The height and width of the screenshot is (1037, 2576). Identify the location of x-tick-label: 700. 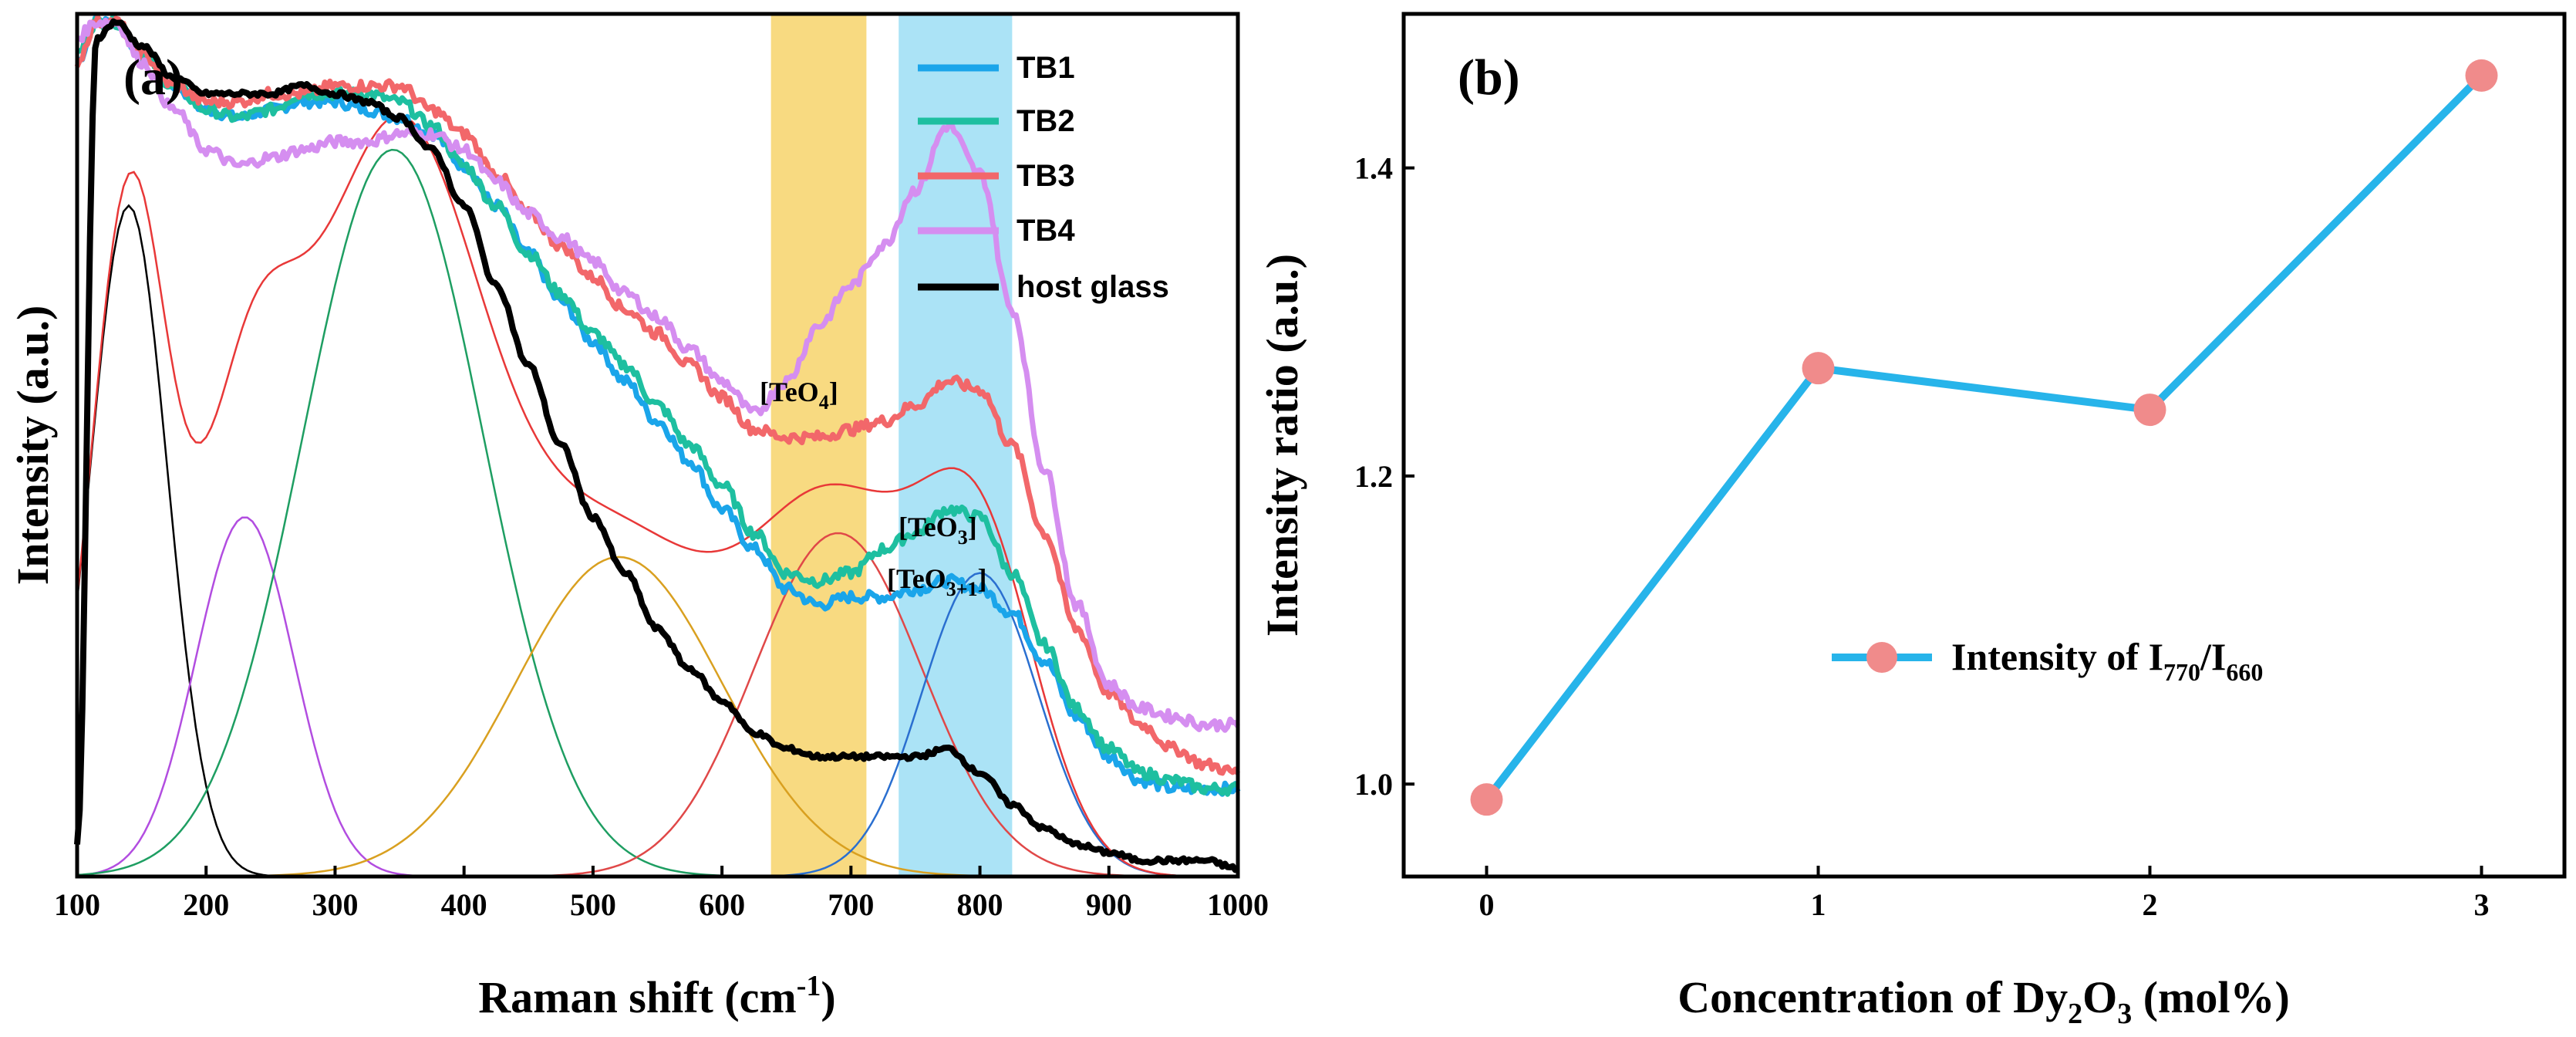
(851, 904).